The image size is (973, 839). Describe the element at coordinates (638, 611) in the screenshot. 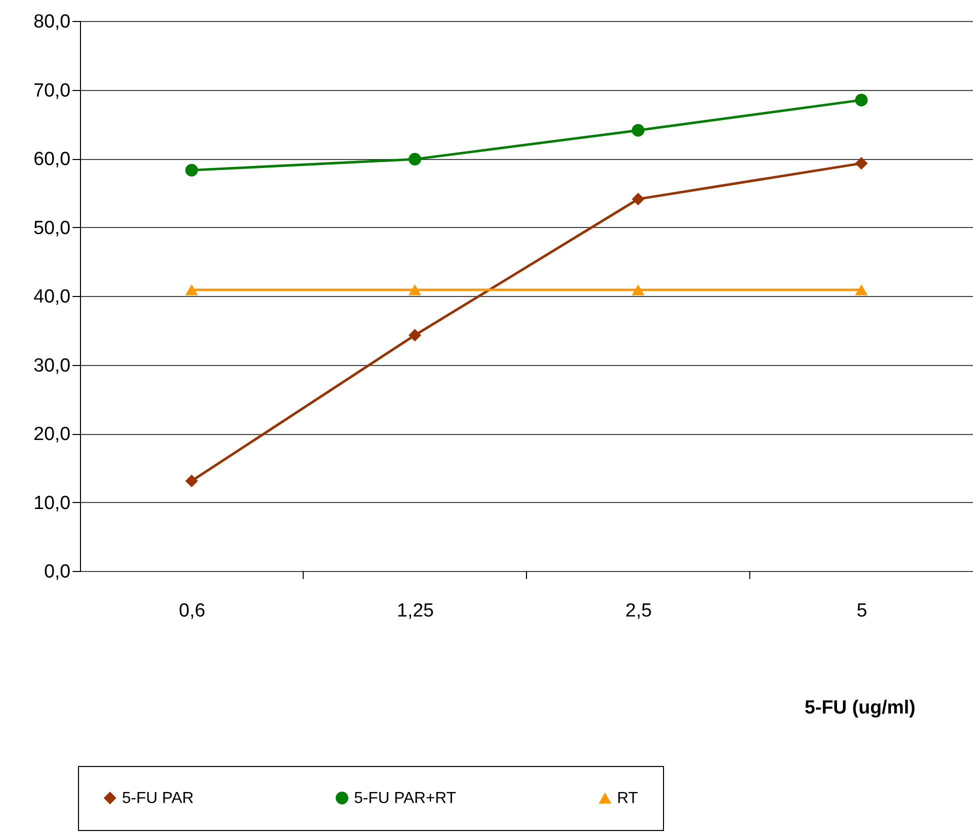

I see `x-tick-label: 2,5` at that location.